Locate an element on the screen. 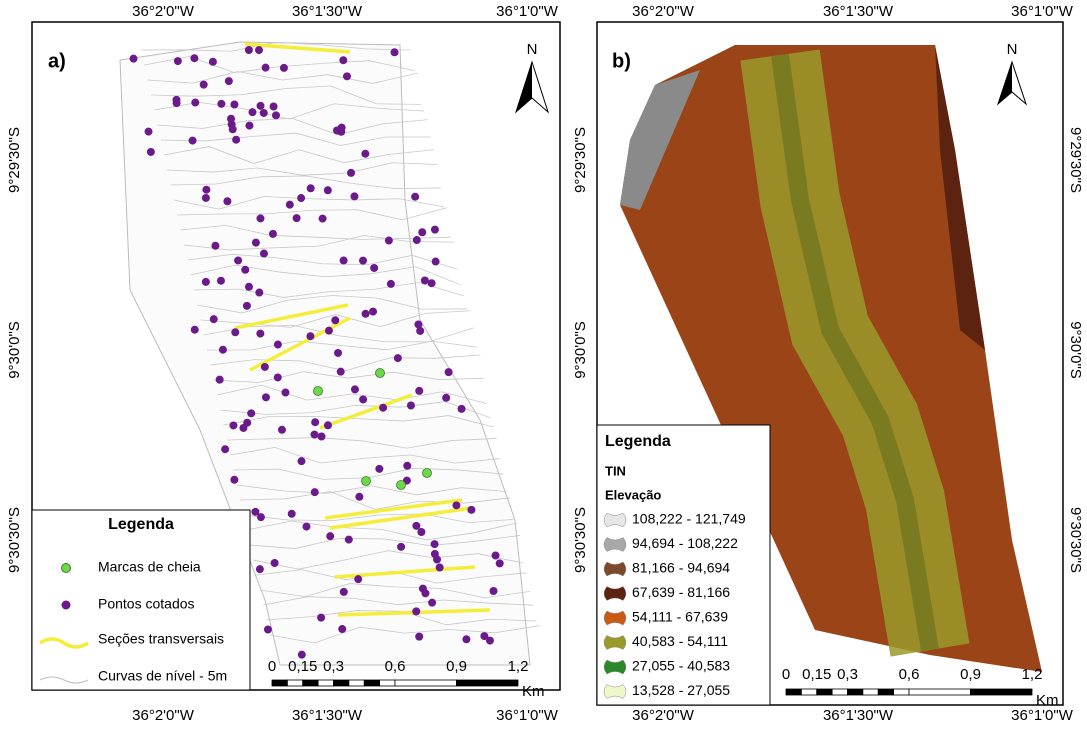  top-coordinate: 36°1'30"W is located at coordinates (327, 11).